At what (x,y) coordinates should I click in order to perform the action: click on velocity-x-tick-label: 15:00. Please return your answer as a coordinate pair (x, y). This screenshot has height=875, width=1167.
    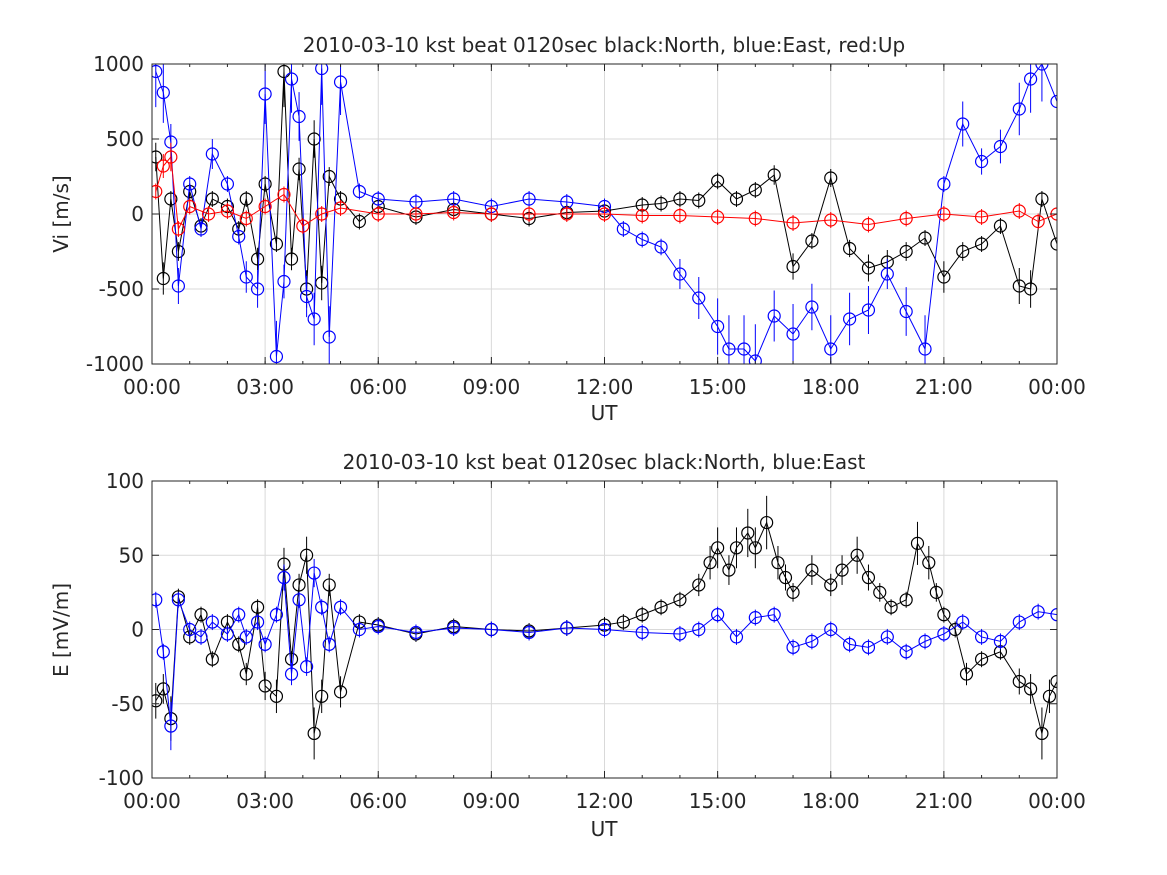
    Looking at the image, I should click on (718, 387).